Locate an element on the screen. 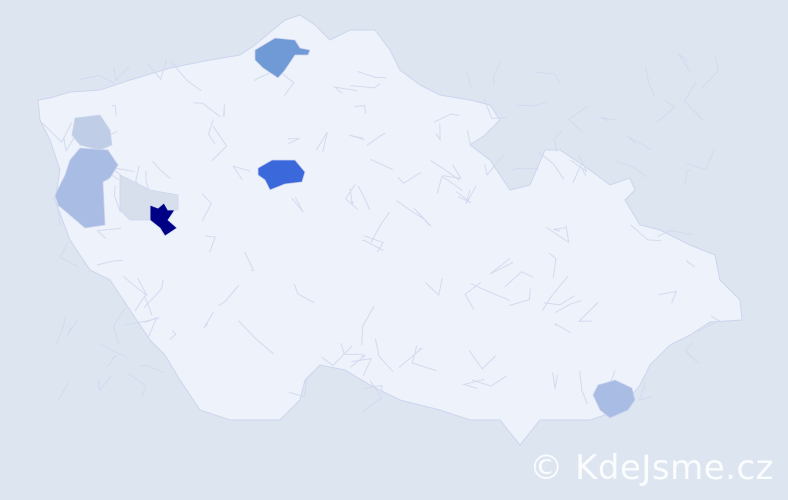  watermark: © KdeJsme.cz is located at coordinates (651, 468).